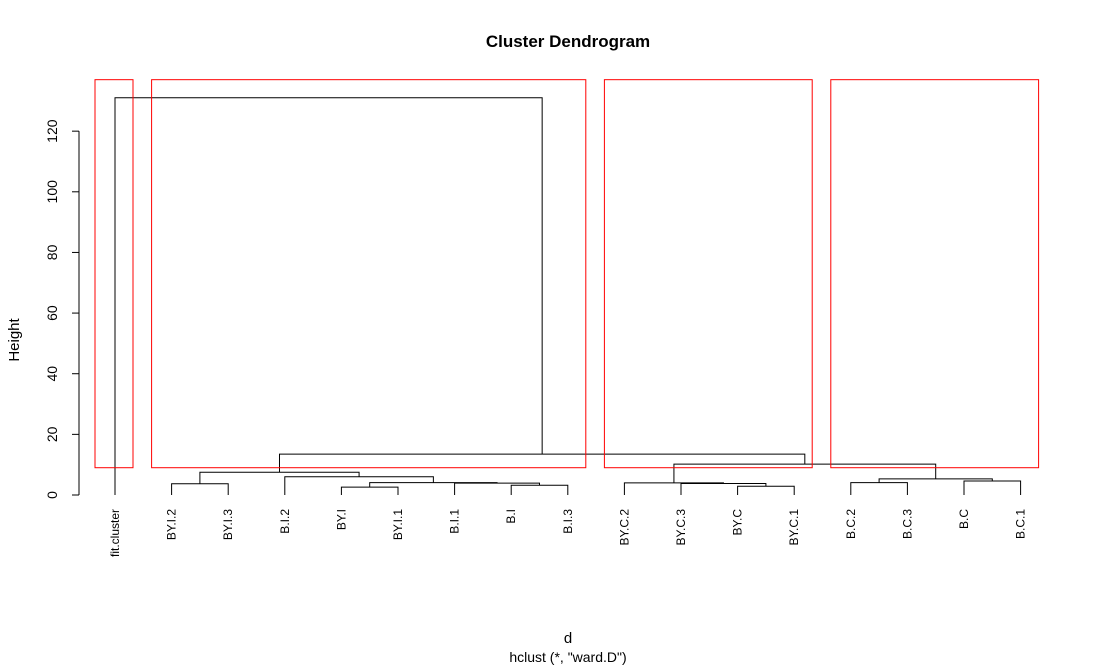  I want to click on y-tick-label-80: 80, so click(52, 252).